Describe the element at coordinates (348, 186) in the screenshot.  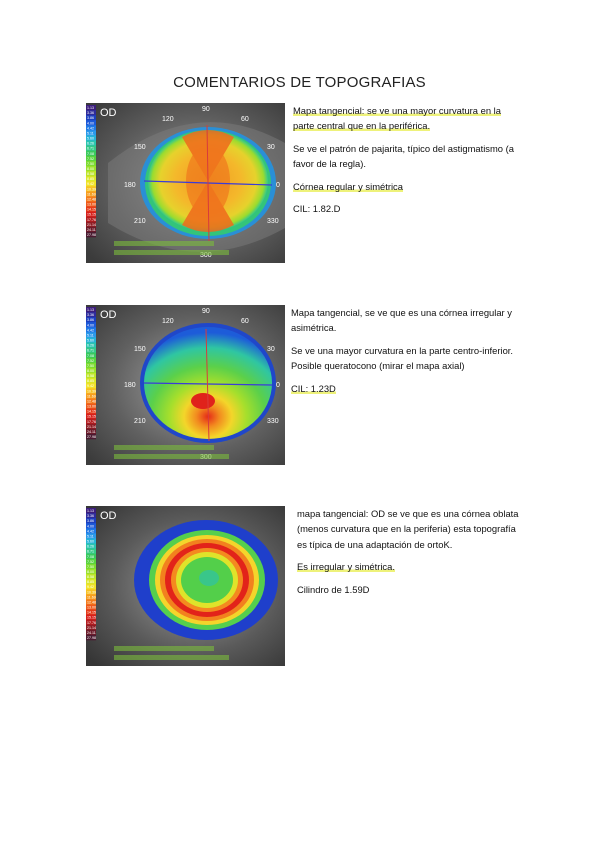
I see `comment-span: Córnea regular y simétrica` at that location.